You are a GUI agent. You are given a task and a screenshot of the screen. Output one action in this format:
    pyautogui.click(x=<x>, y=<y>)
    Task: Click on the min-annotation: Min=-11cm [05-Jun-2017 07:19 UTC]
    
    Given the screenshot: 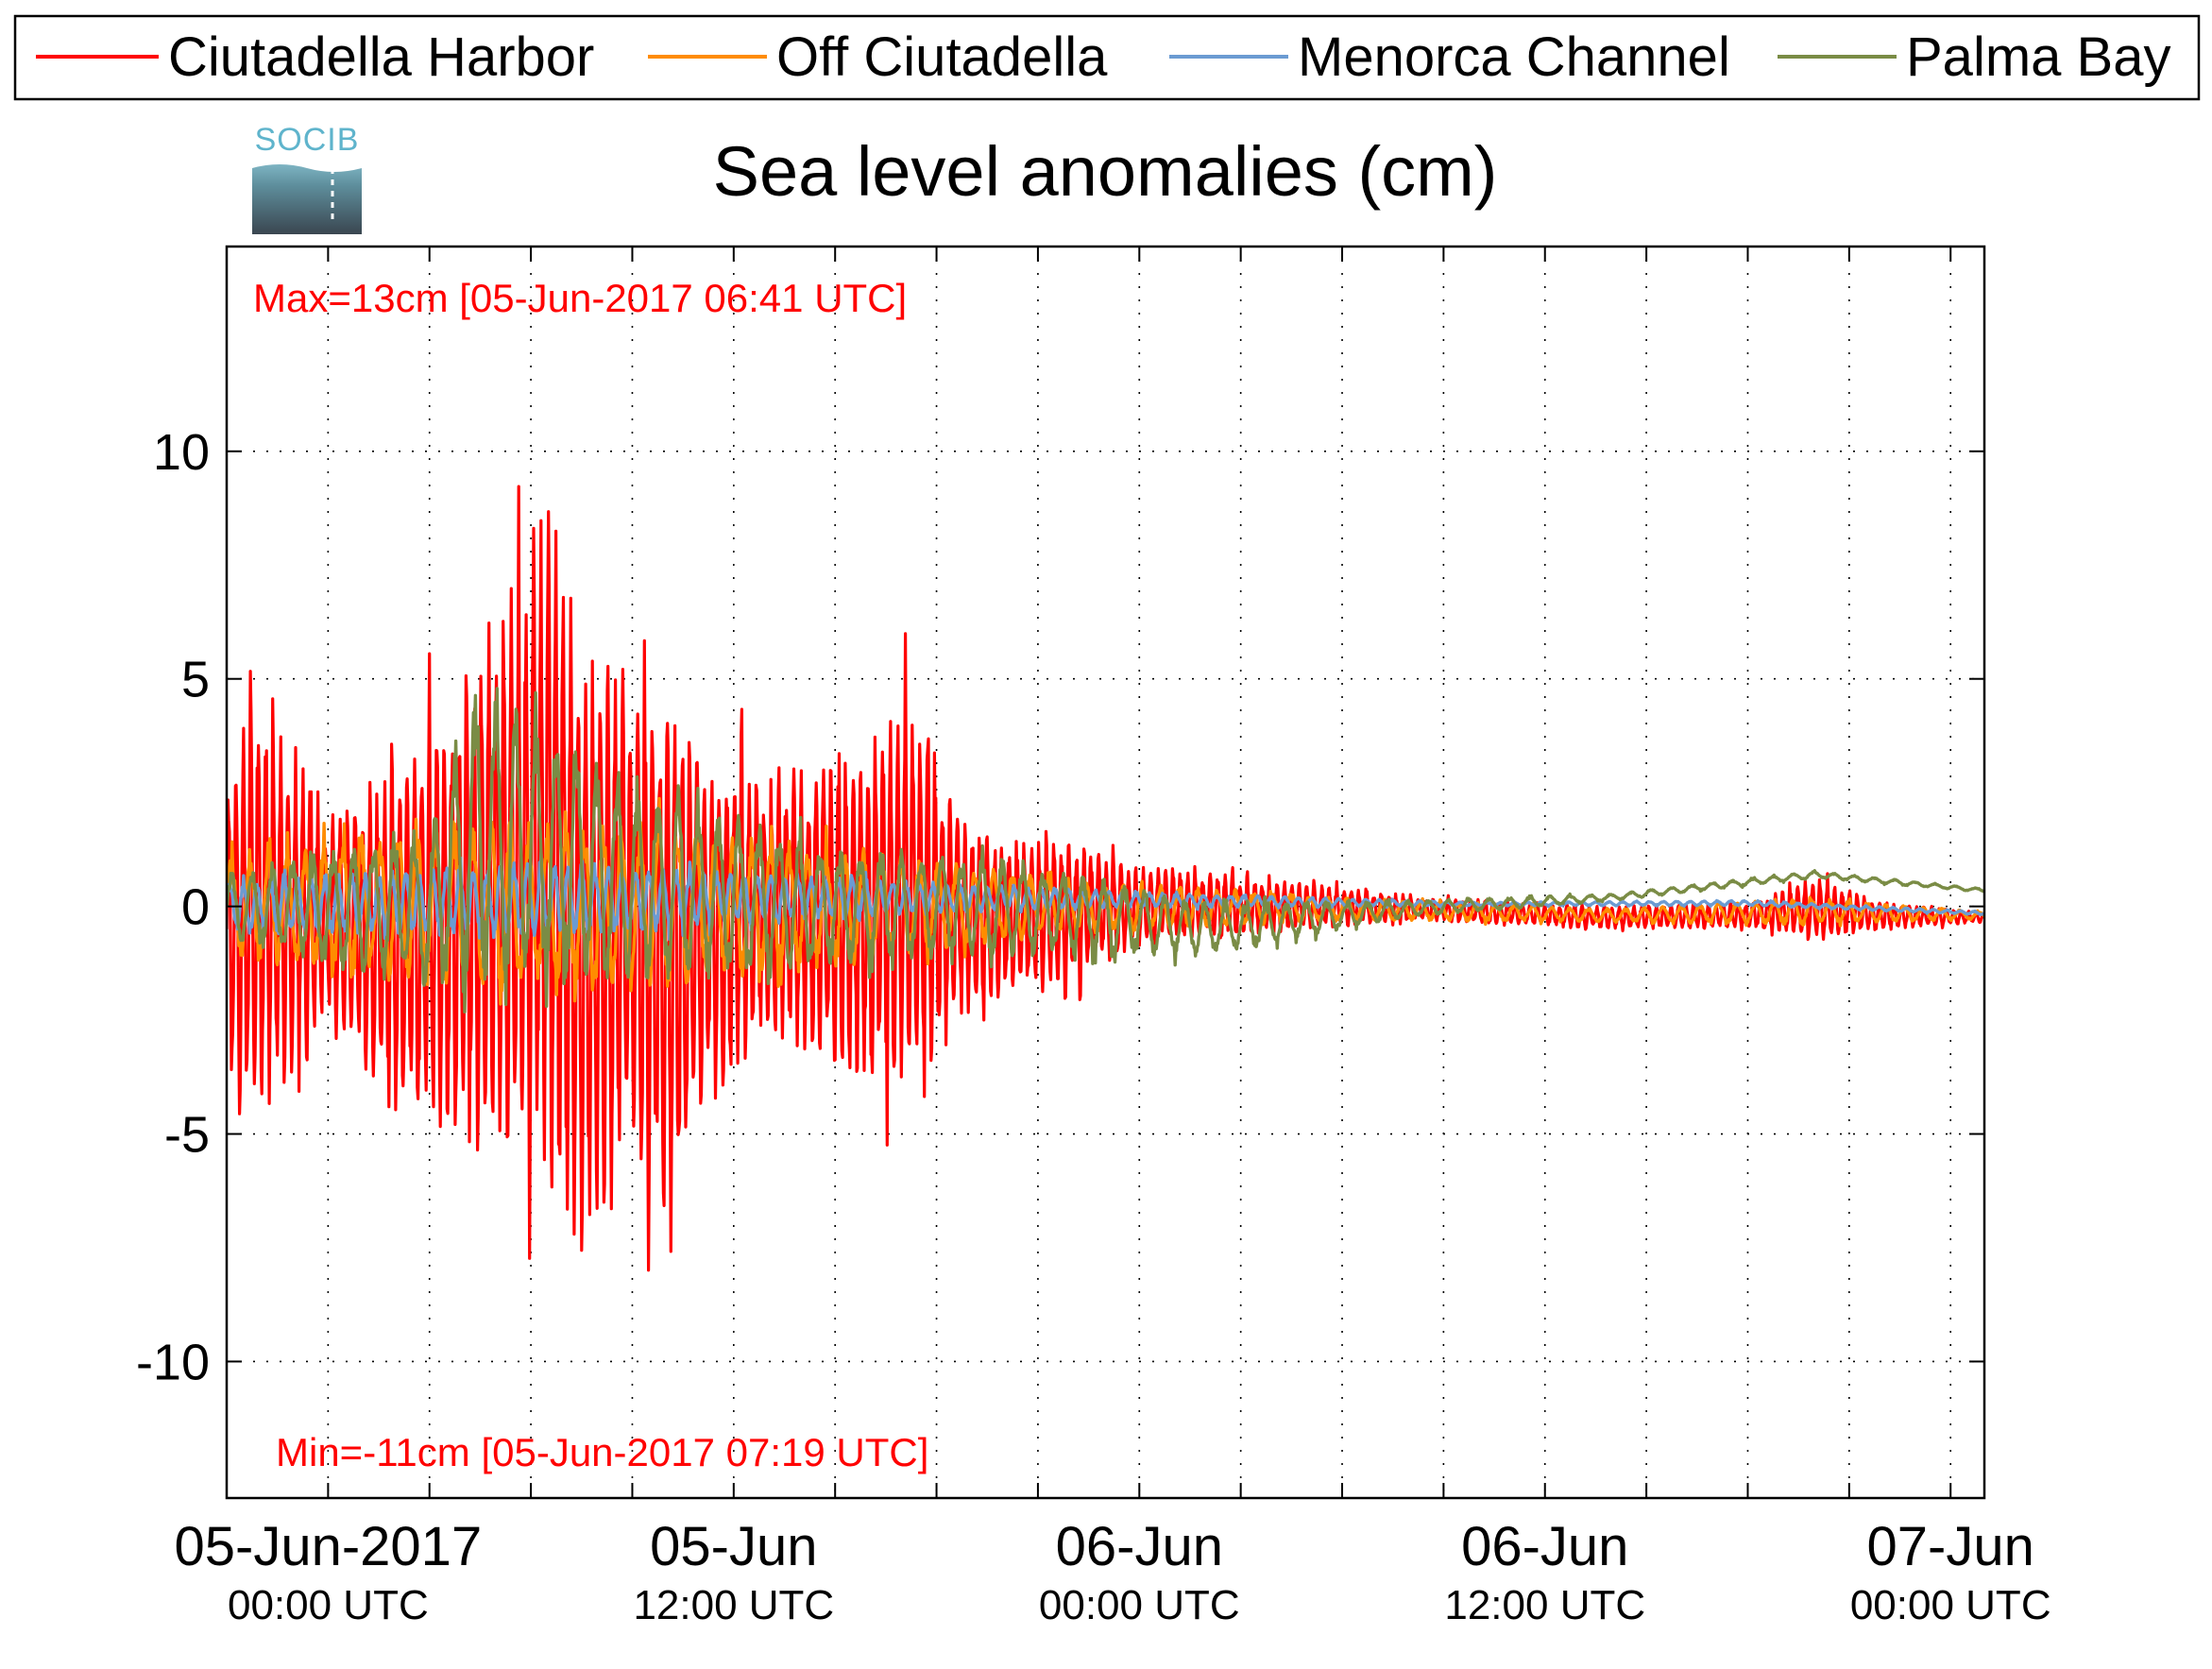 What is the action you would take?
    pyautogui.click(x=602, y=1452)
    